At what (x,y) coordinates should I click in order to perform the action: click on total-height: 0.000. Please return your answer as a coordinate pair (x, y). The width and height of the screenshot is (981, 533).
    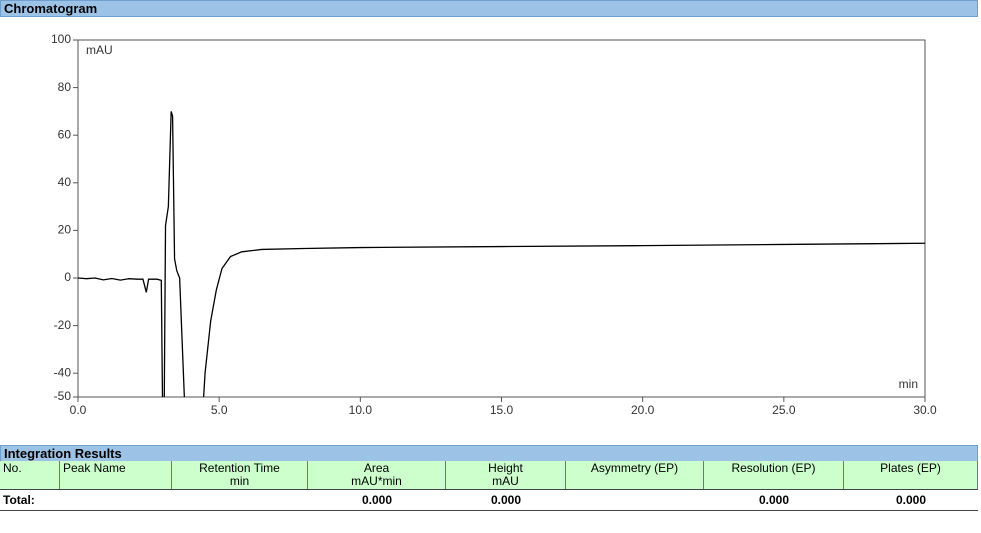
    Looking at the image, I should click on (506, 500).